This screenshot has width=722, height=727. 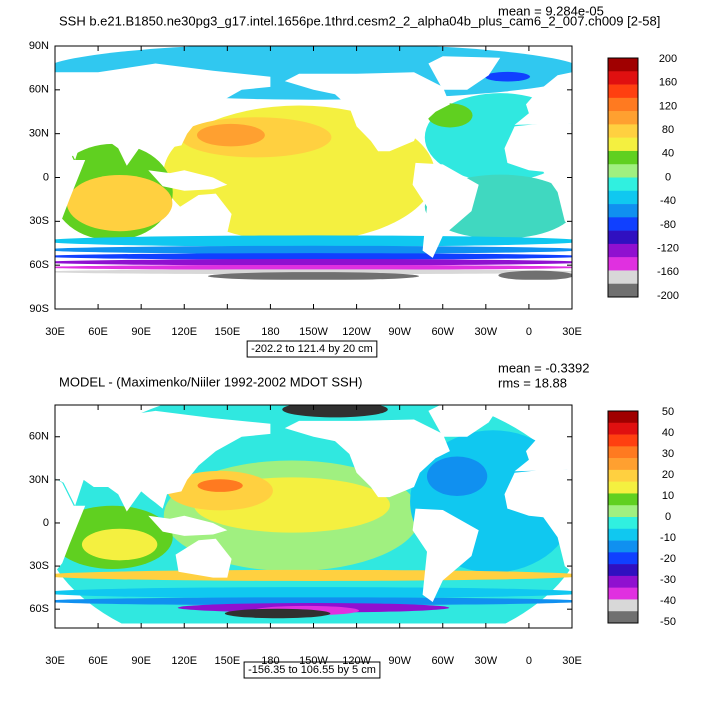 What do you see at coordinates (668, 106) in the screenshot?
I see `colorbar-label: 120` at bounding box center [668, 106].